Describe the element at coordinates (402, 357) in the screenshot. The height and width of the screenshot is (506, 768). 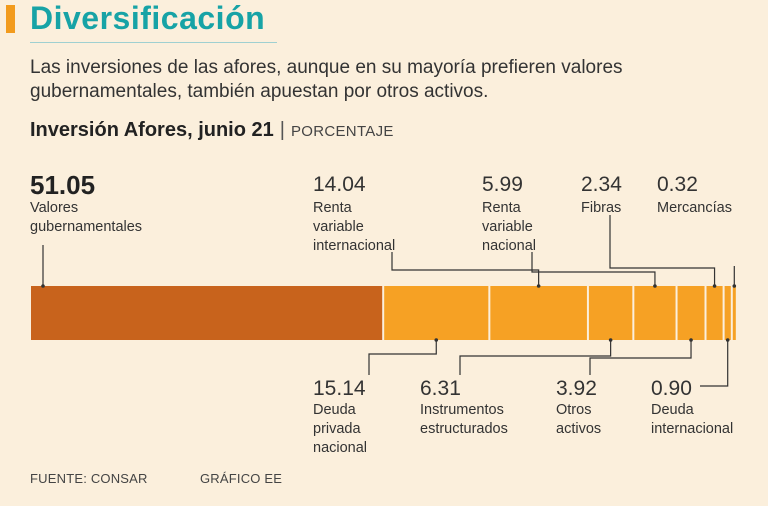
I see `leader-line-deuda-privada-nacional` at that location.